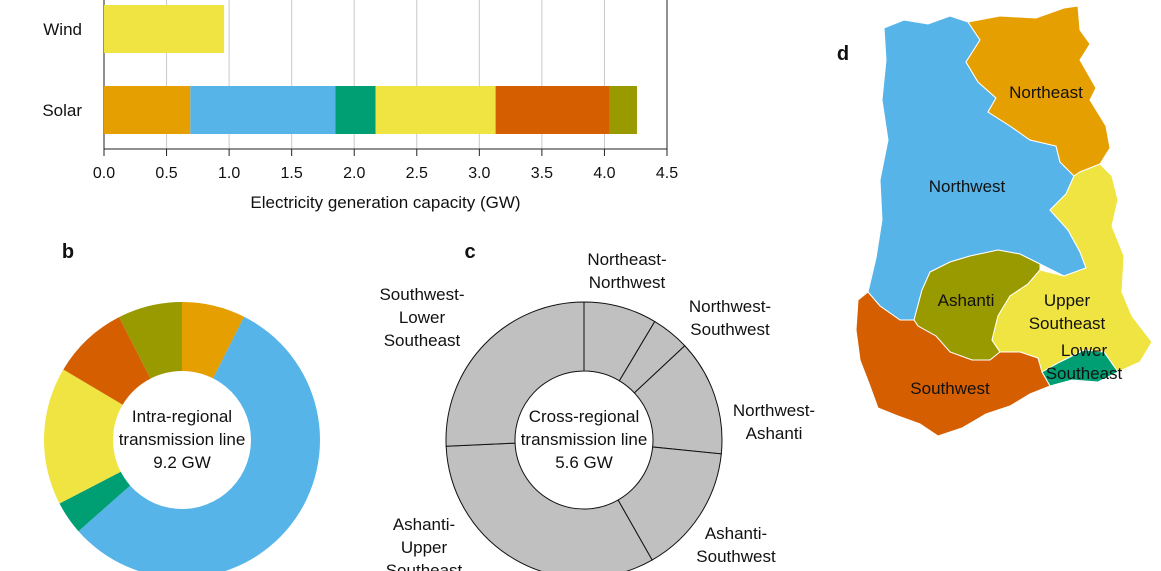 The width and height of the screenshot is (1161, 571). I want to click on slice-label: Upper, so click(424, 547).